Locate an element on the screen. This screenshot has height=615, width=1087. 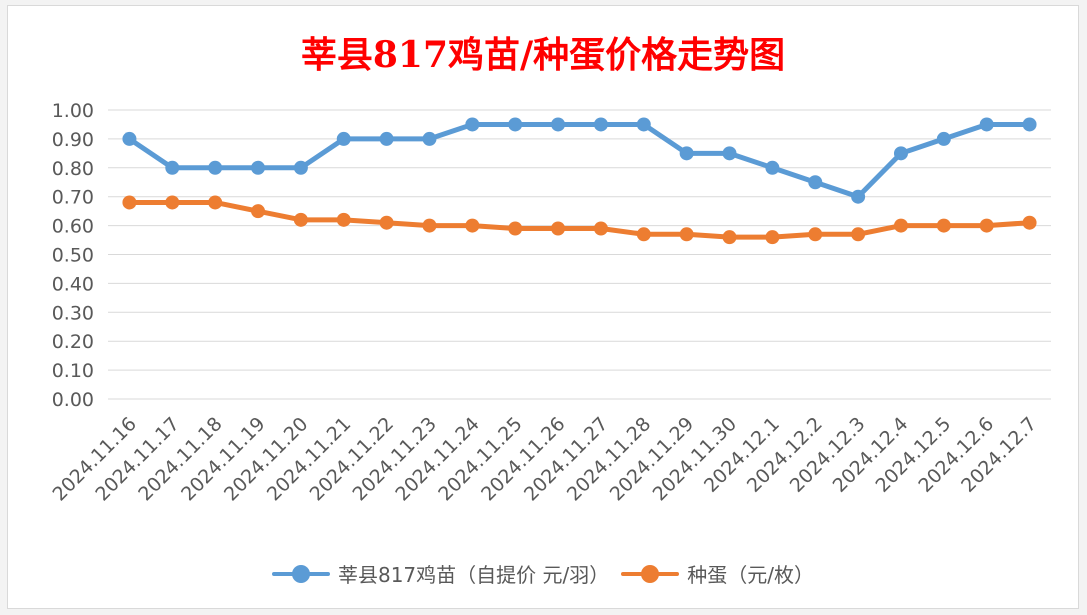
legend: 莘县817鸡苗（自提价 元/羽） 种蛋（元/枚） is located at coordinates (543, 573).